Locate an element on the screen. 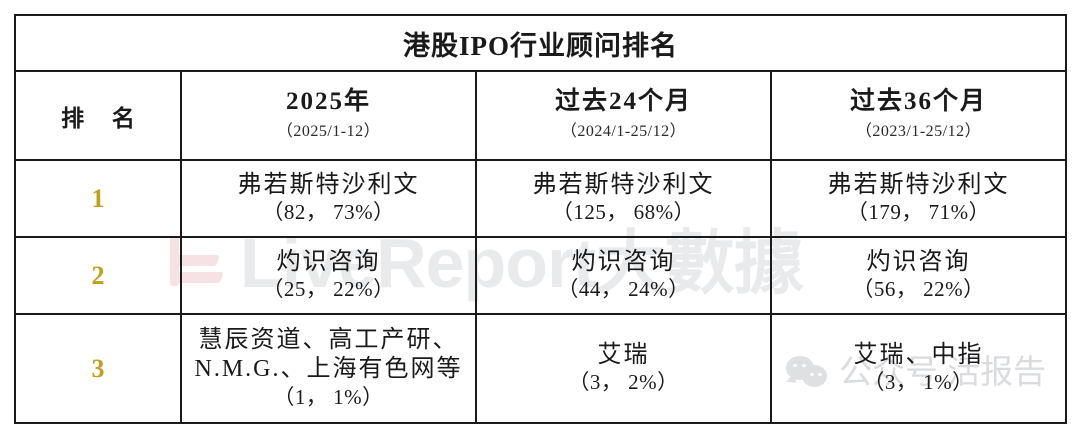 This screenshot has width=1080, height=424. firm-name: 慧辰资道、高工产研、 is located at coordinates (328, 340).